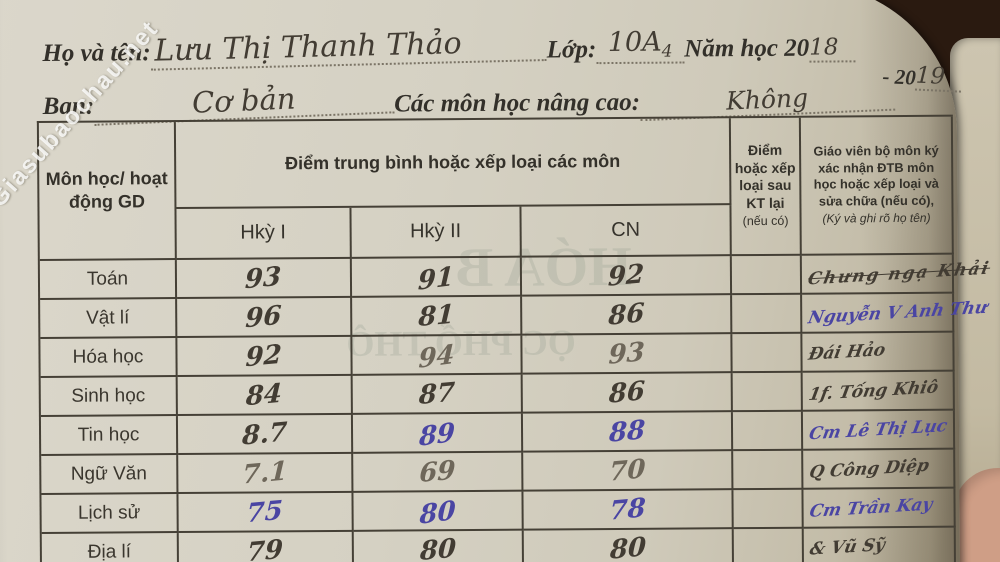 This screenshot has width=1000, height=562. What do you see at coordinates (878, 352) in the screenshot?
I see `teacher-signature: Đái Hảo` at bounding box center [878, 352].